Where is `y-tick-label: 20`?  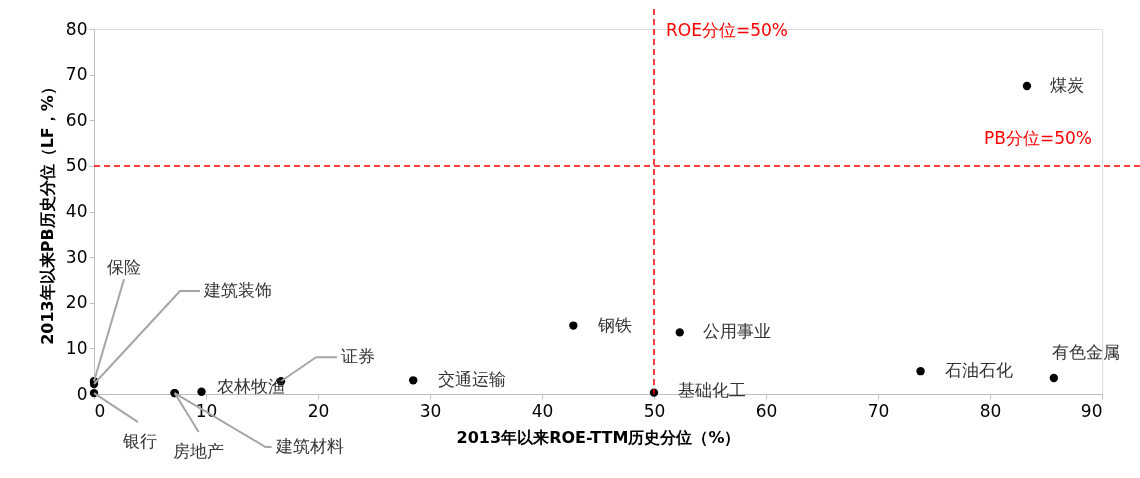
y-tick-label: 20 is located at coordinates (76, 302).